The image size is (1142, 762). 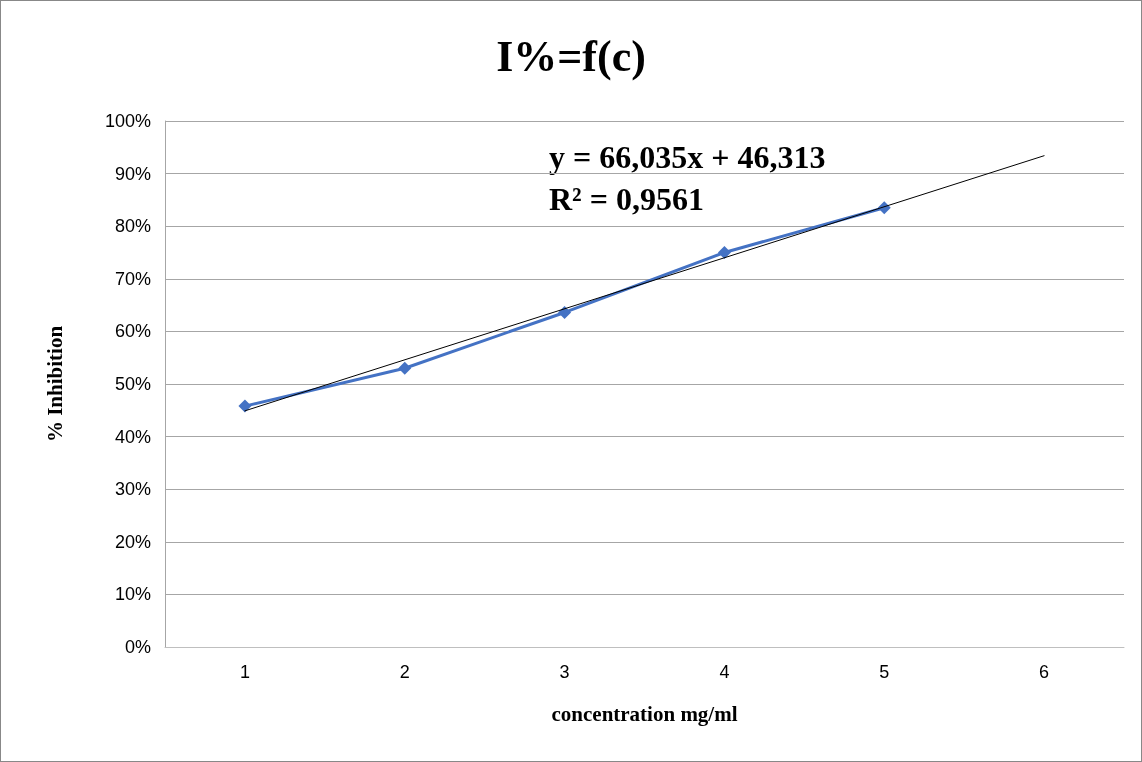 I want to click on y-tick-label: 100%, so click(x=127, y=121).